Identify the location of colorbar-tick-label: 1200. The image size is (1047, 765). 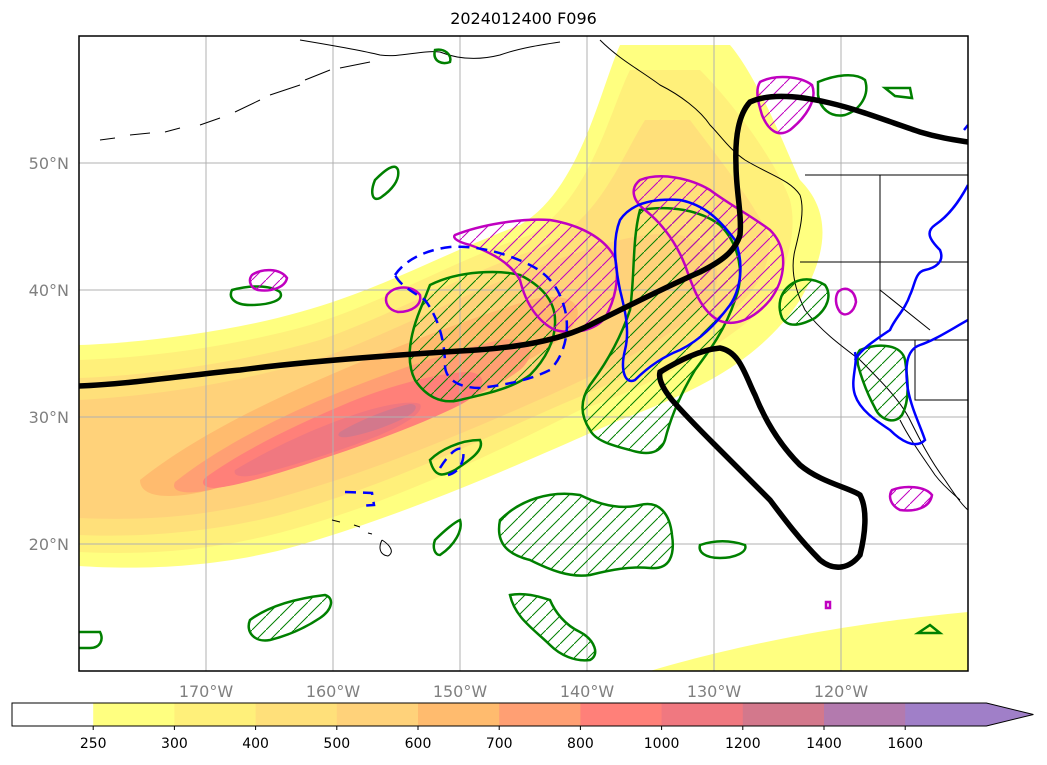
(743, 744).